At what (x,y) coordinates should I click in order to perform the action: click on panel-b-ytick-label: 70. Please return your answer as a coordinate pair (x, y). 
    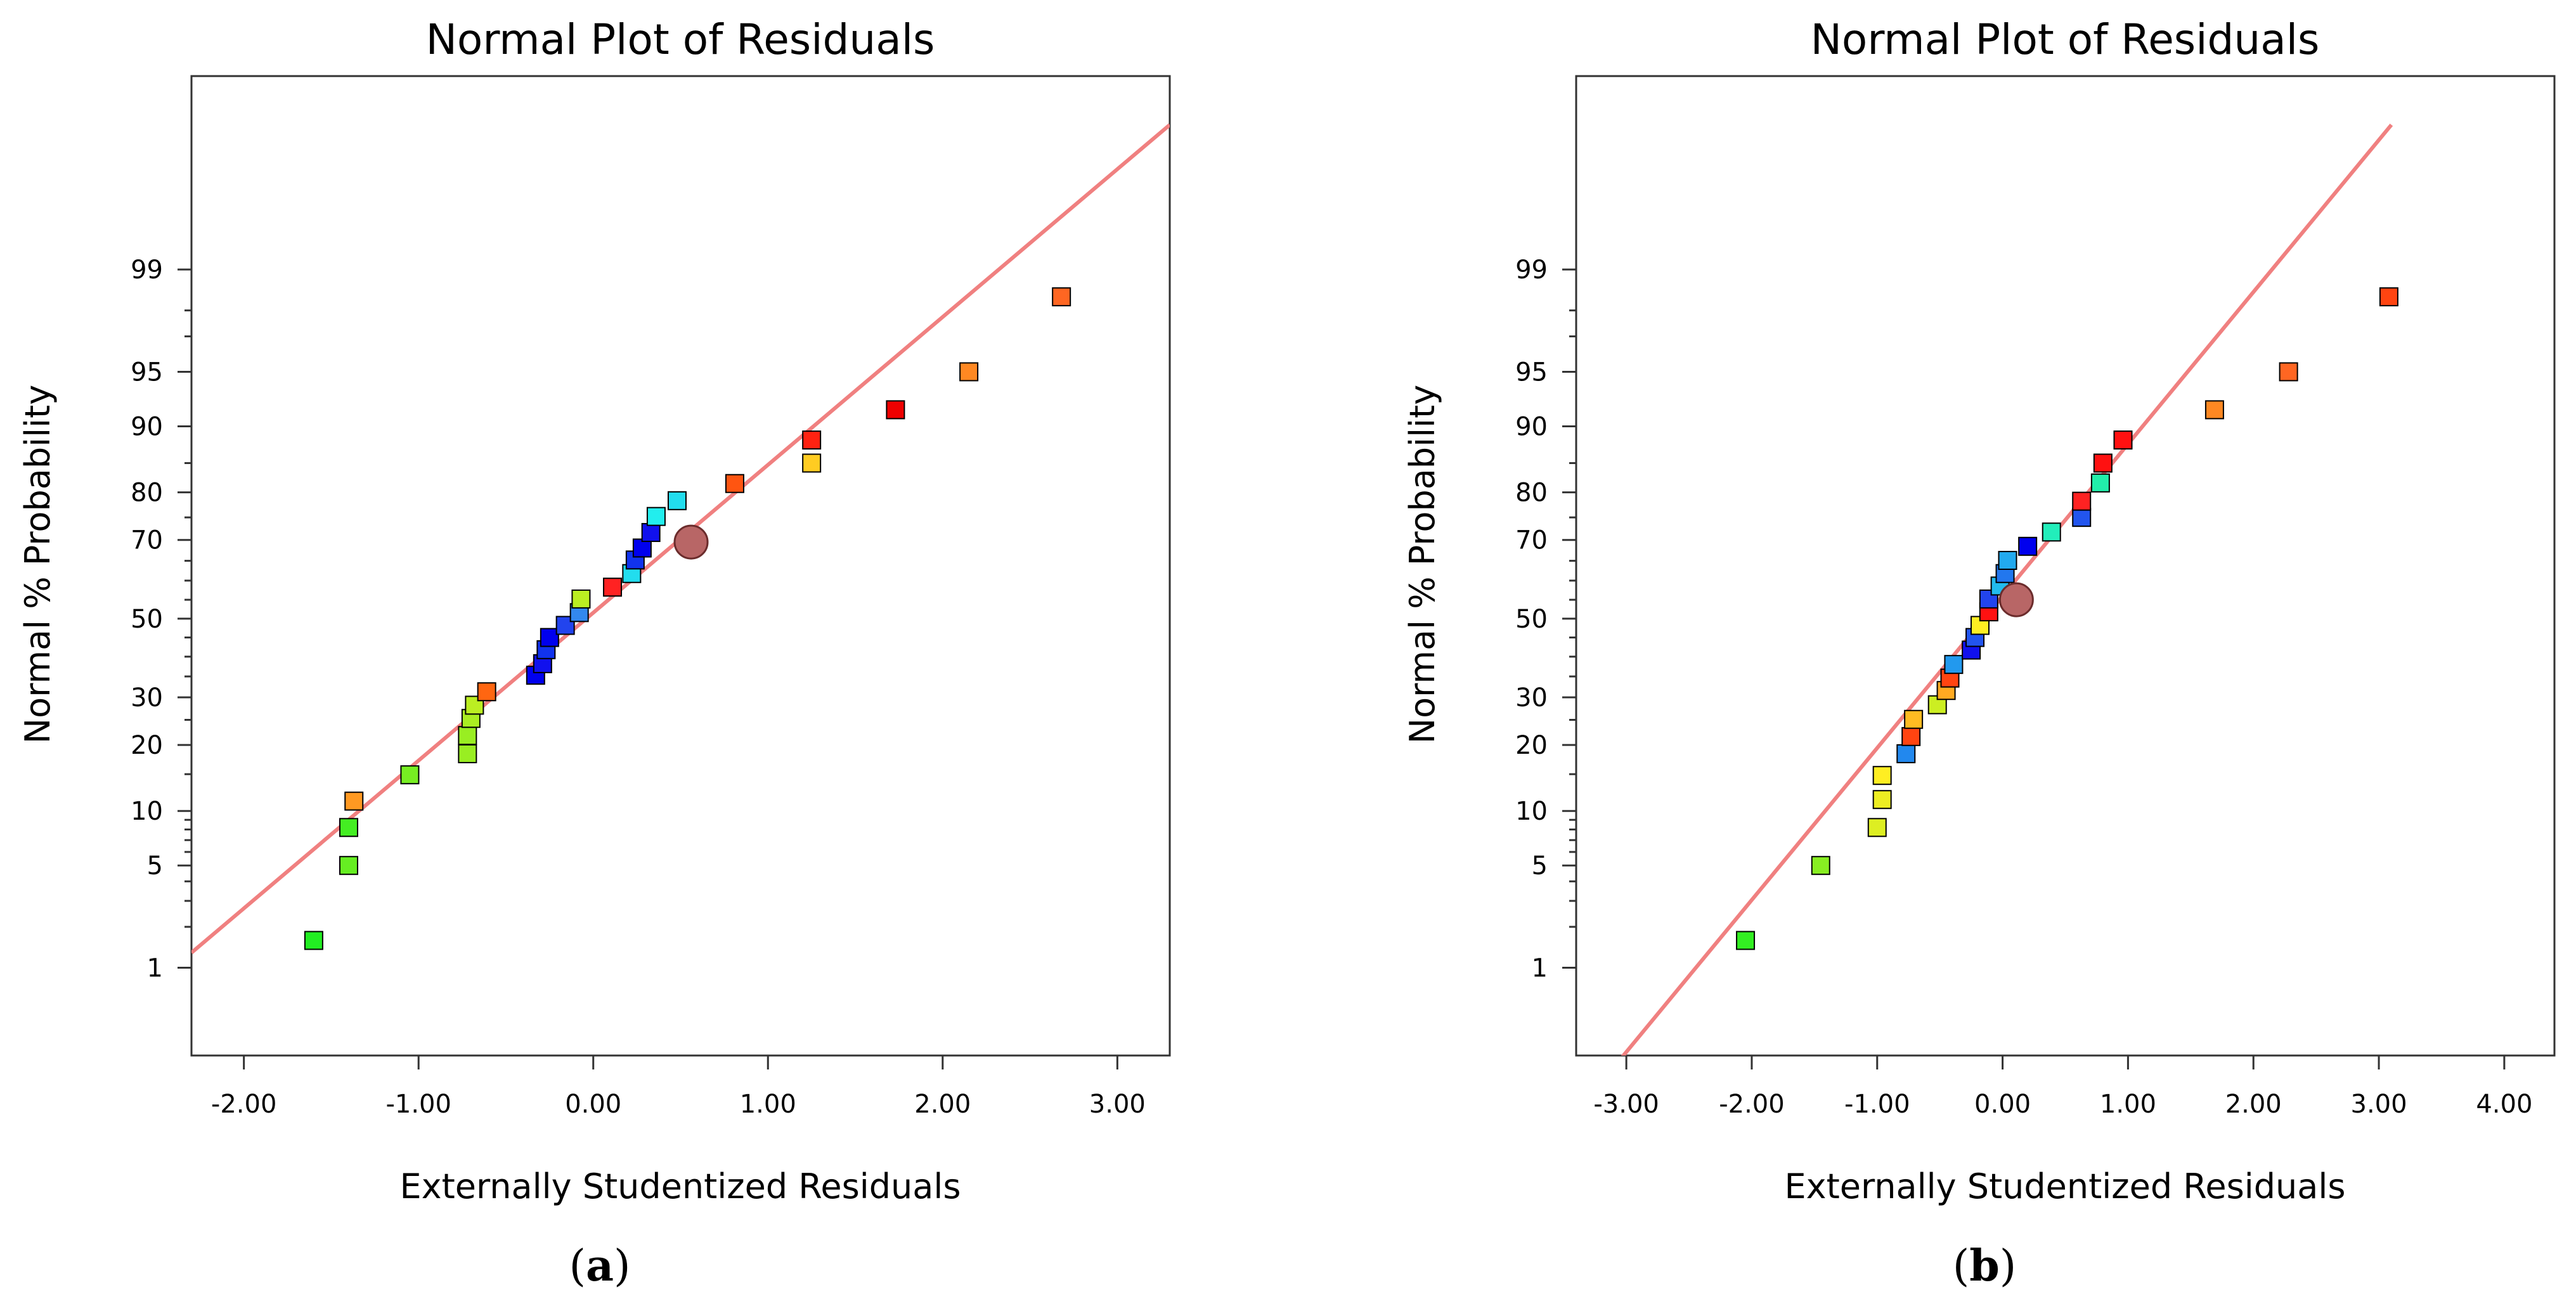
    Looking at the image, I should click on (1532, 540).